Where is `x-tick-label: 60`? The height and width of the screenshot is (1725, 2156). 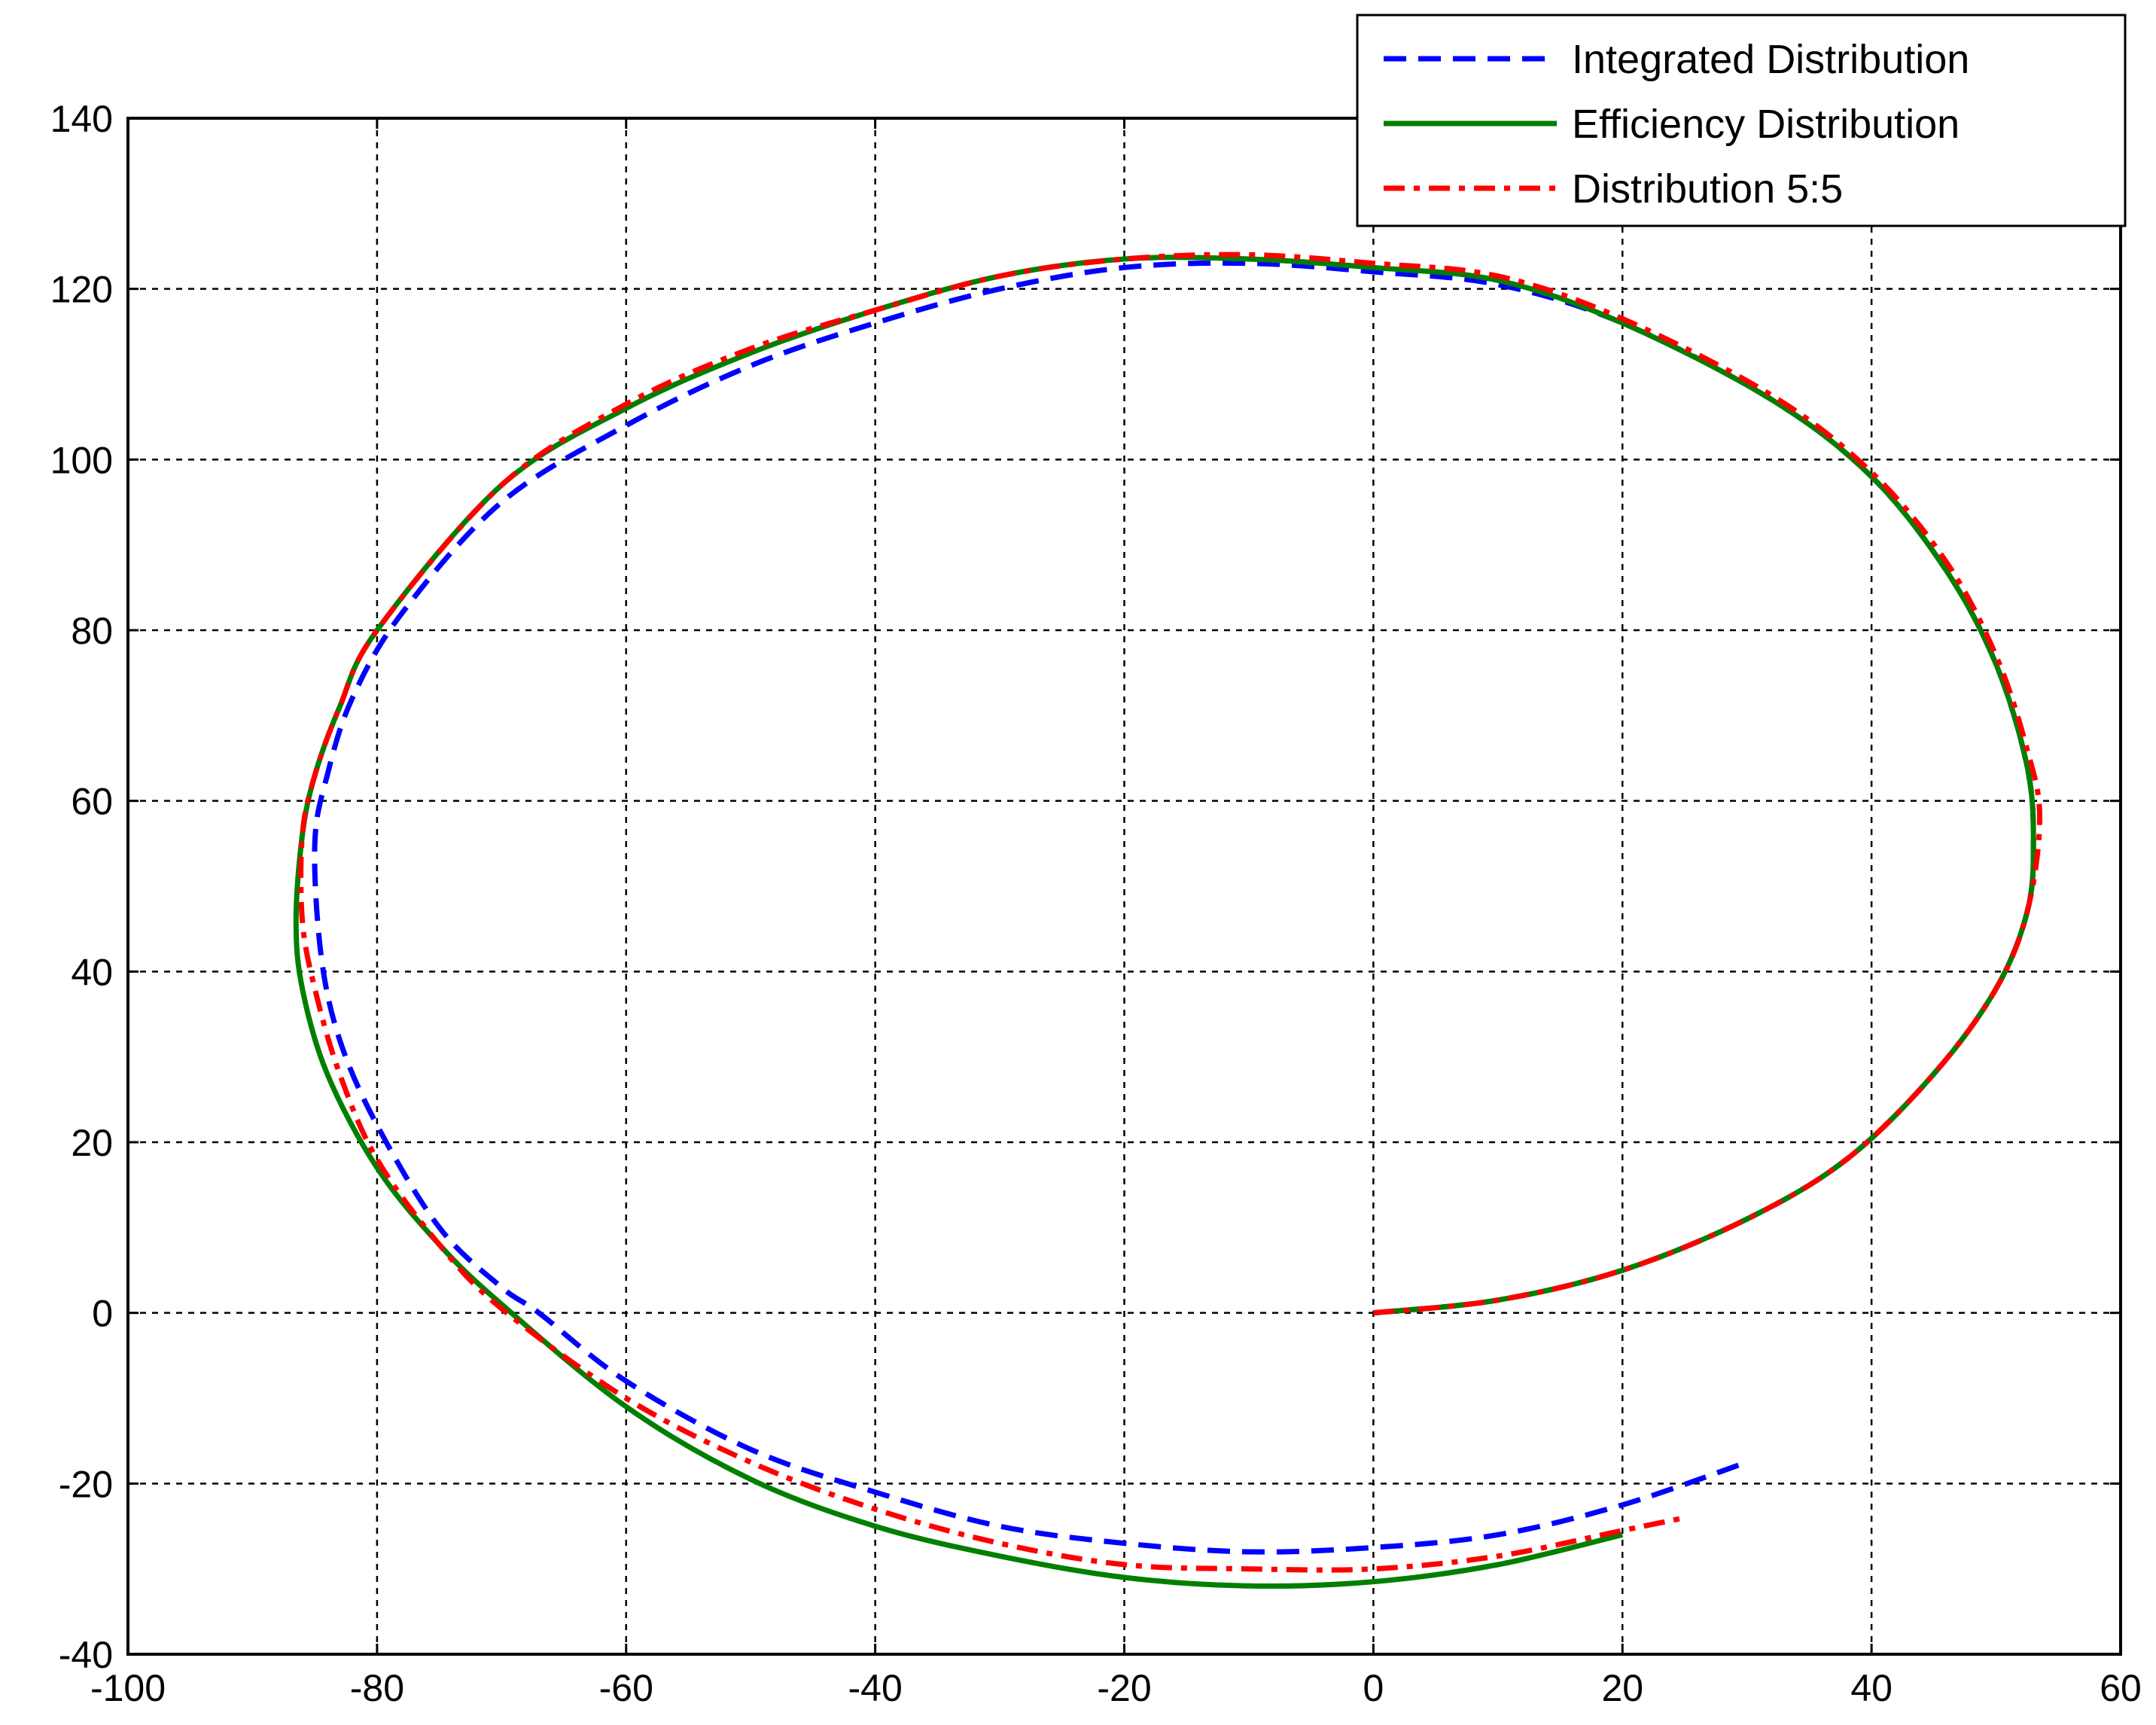 x-tick-label: 60 is located at coordinates (2121, 1688).